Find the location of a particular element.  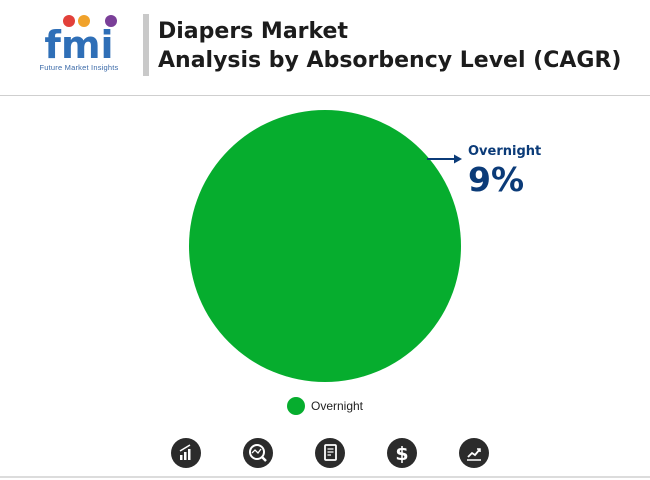

logo-text: fmi is located at coordinates (78, 42).